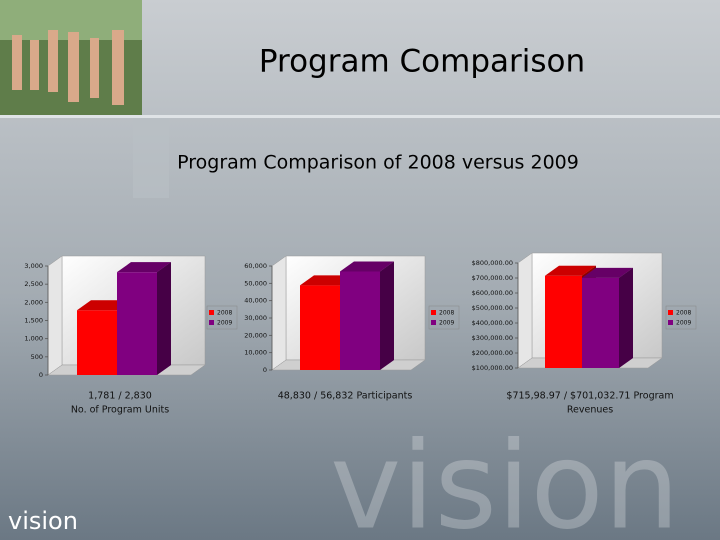 This screenshot has width=720, height=540. I want to click on y-tick-label: $100,000.00, so click(492, 368).